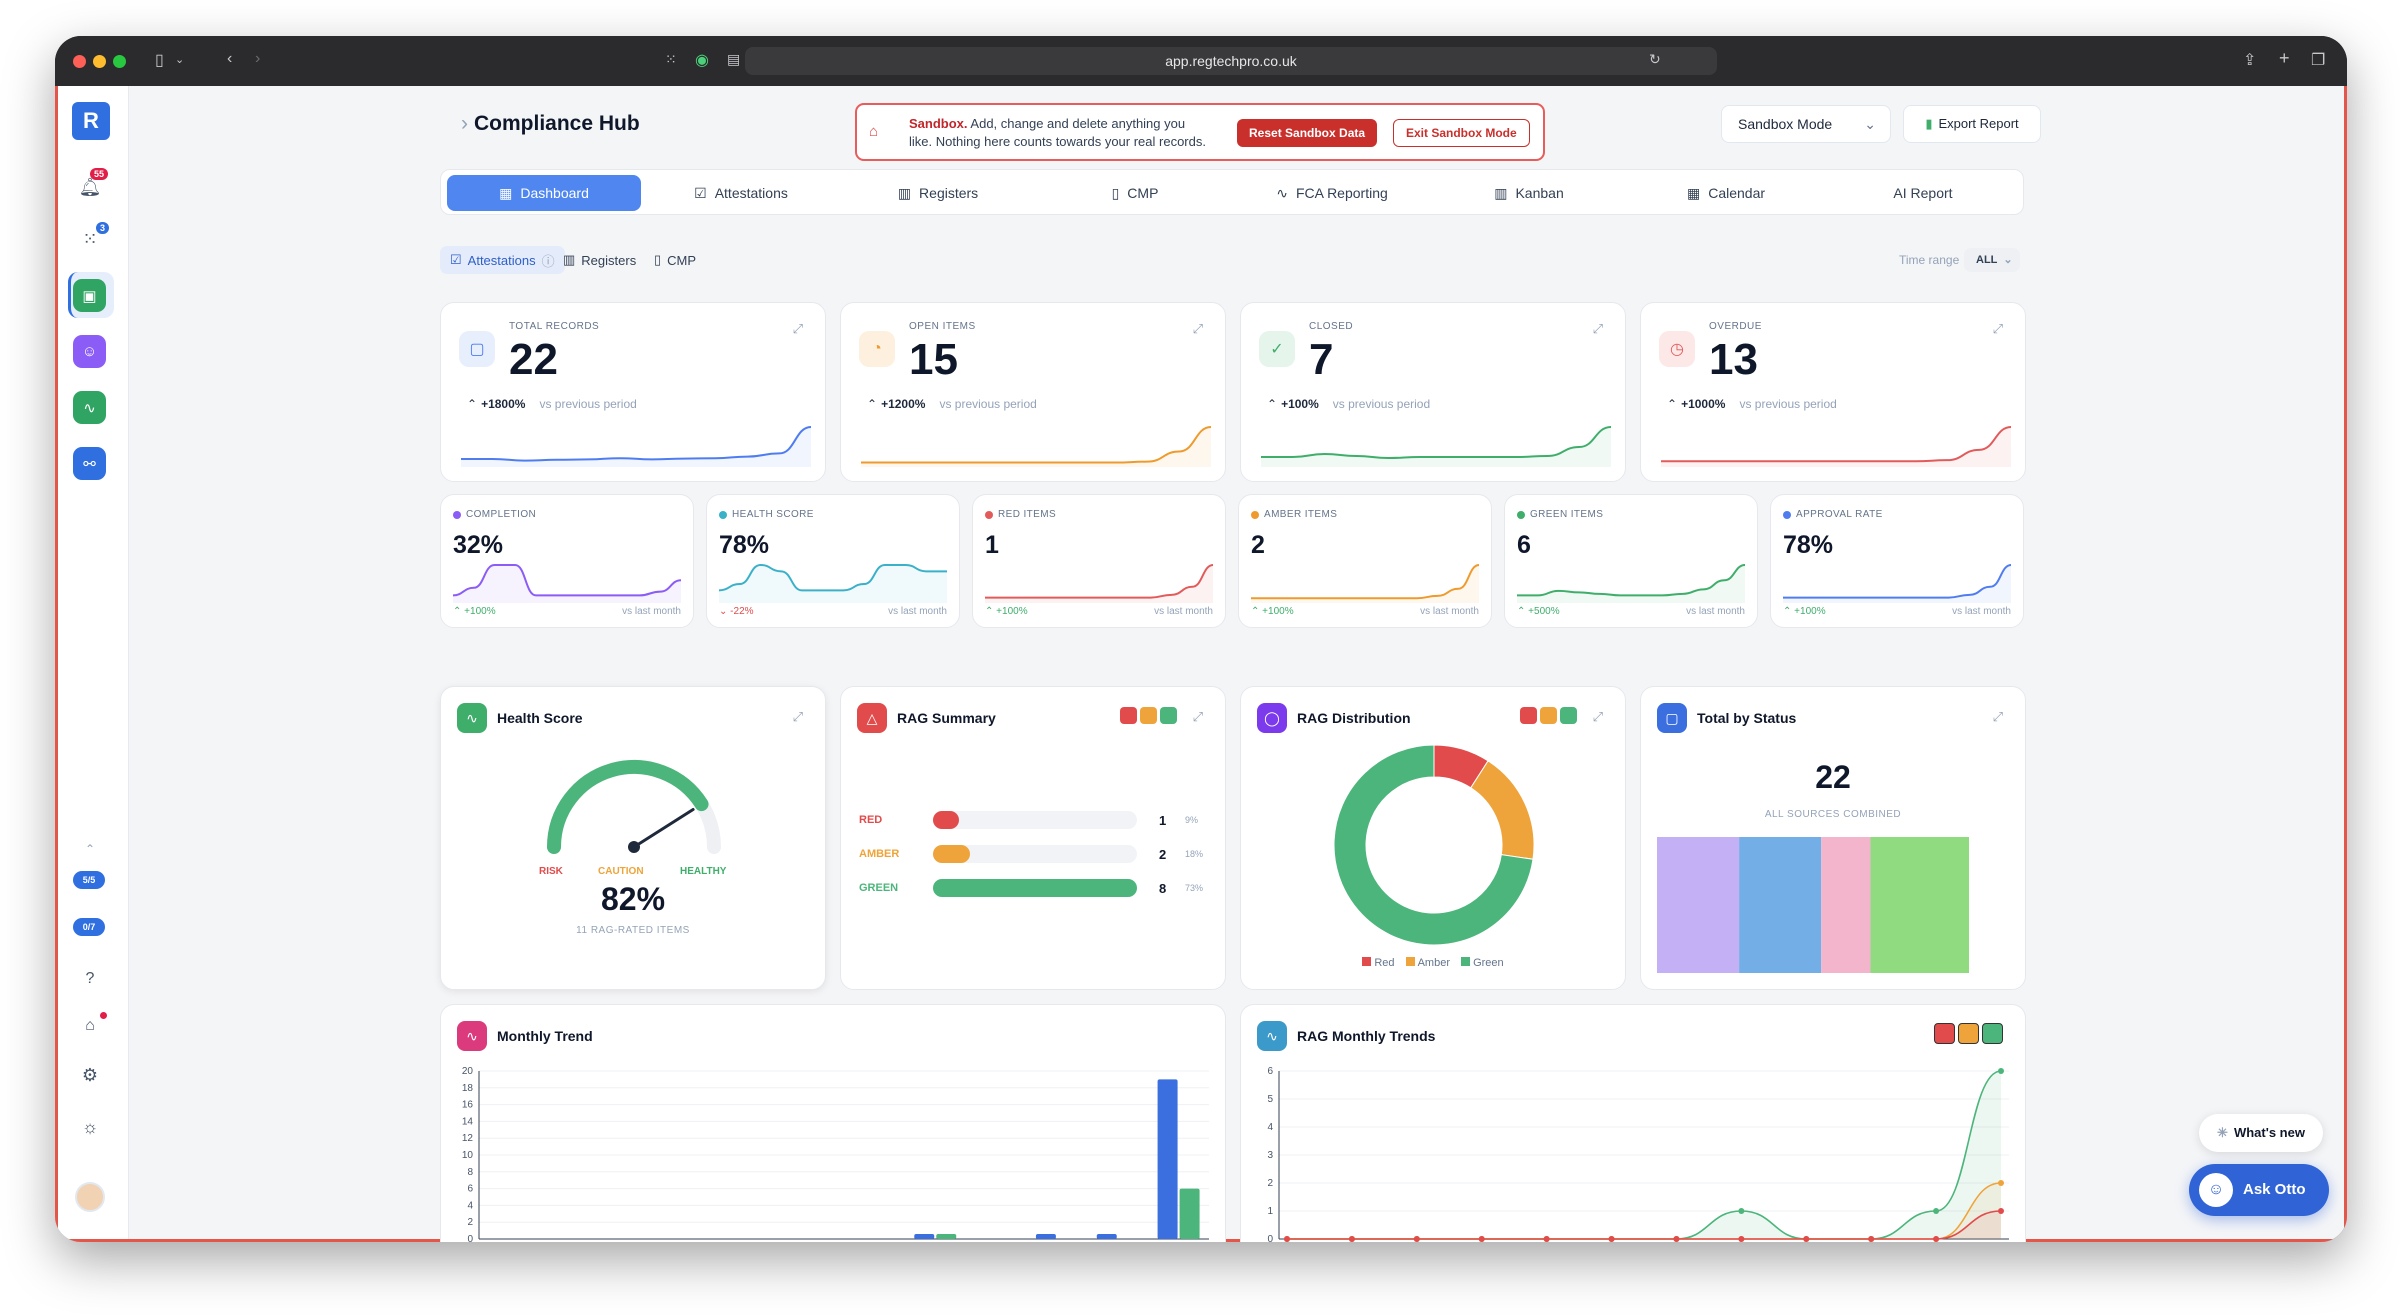 The height and width of the screenshot is (1315, 2400). What do you see at coordinates (90, 1025) in the screenshot?
I see `building-icon: ⌂` at bounding box center [90, 1025].